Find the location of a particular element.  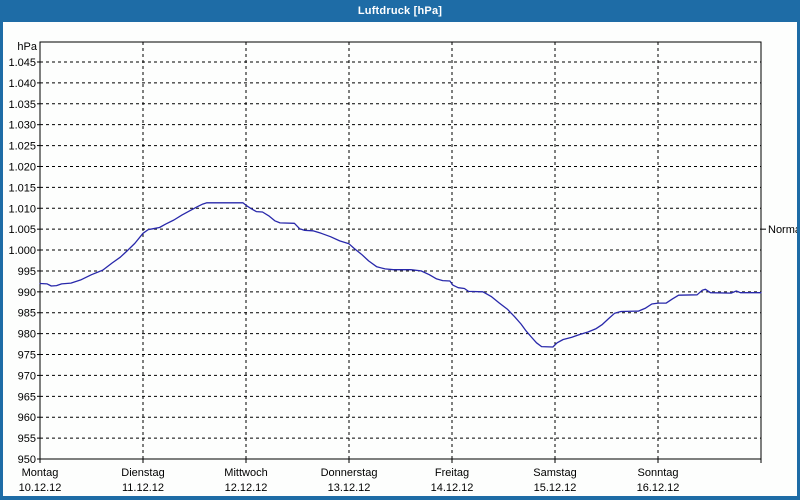

date-label: 10.12.12 is located at coordinates (40, 488).